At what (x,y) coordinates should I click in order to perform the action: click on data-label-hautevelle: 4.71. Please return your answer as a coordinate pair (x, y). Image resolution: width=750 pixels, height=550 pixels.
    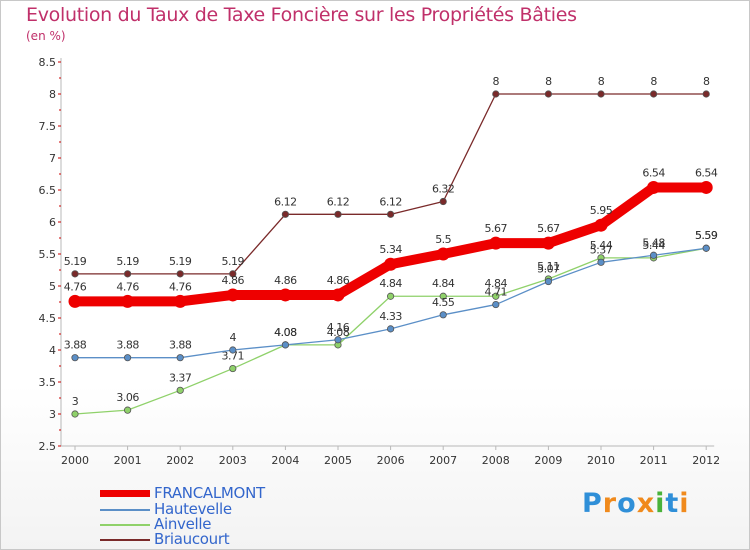
    Looking at the image, I should click on (496, 292).